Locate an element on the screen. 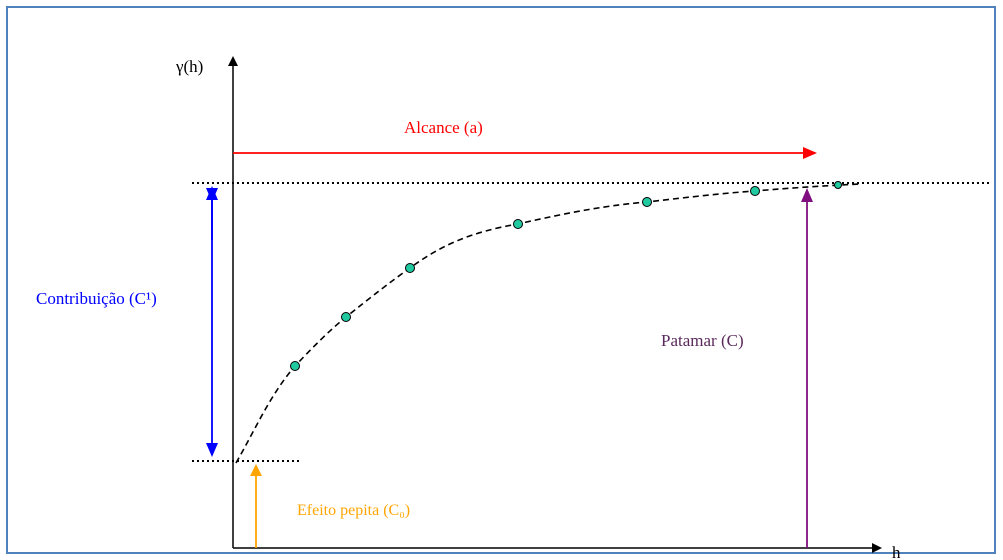 The image size is (1003, 560). nugget-label: Efeito pepita (C₀) is located at coordinates (353, 510).